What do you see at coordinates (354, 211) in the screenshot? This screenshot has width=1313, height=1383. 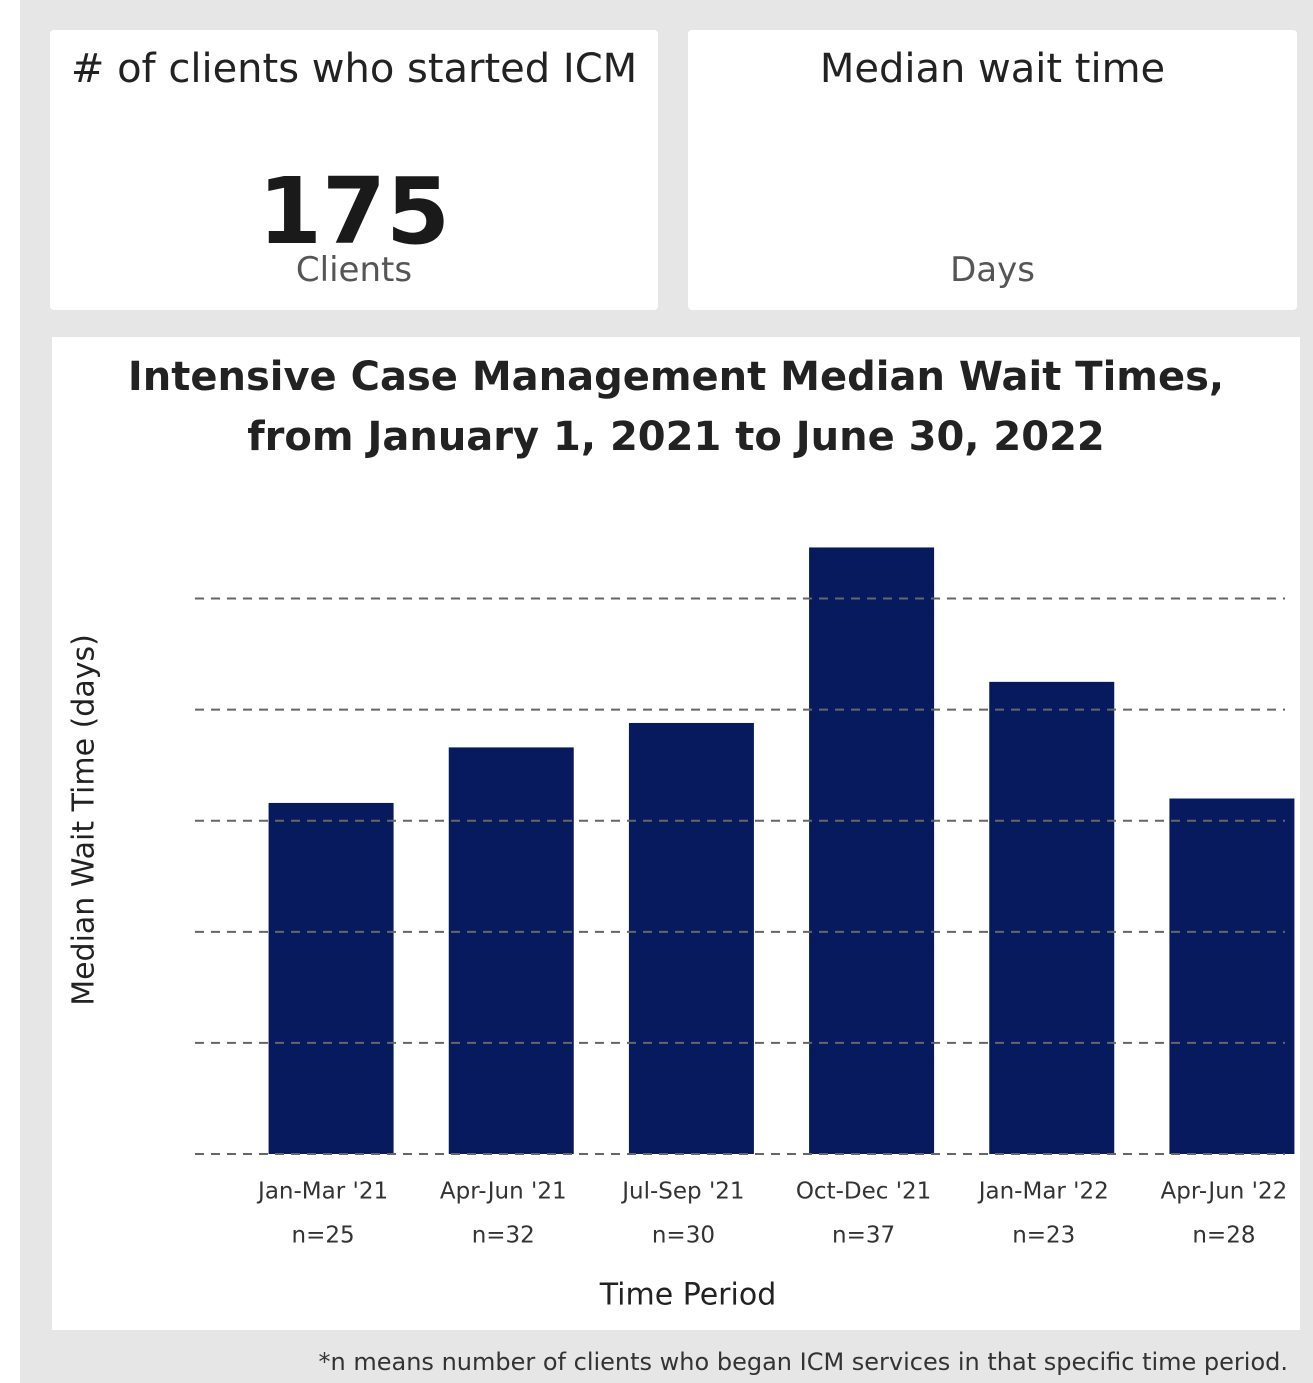 I see `card-value: 175` at bounding box center [354, 211].